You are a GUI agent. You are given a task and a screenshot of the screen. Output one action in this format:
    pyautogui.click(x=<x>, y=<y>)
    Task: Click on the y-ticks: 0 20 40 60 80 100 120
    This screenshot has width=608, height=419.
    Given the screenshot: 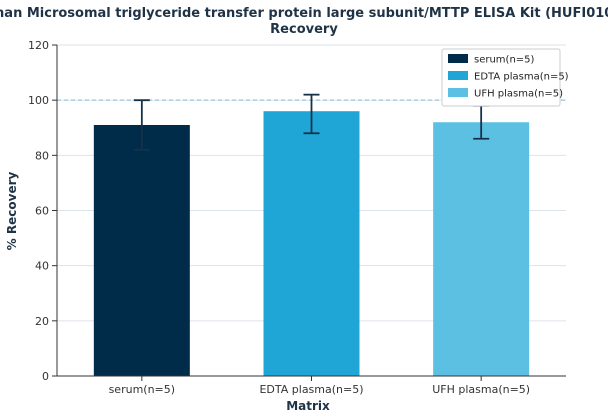 What is the action you would take?
    pyautogui.click(x=42, y=211)
    